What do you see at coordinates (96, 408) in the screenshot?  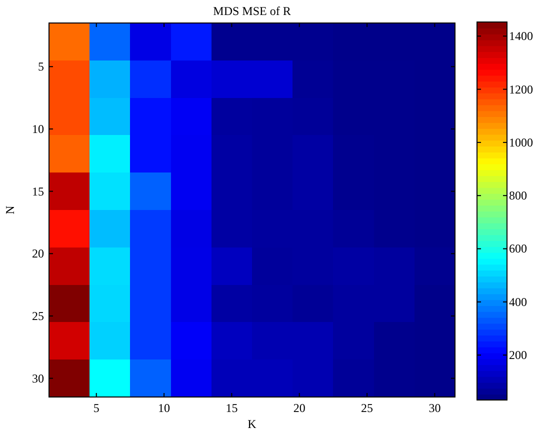 I see `x-tick-label: 5` at bounding box center [96, 408].